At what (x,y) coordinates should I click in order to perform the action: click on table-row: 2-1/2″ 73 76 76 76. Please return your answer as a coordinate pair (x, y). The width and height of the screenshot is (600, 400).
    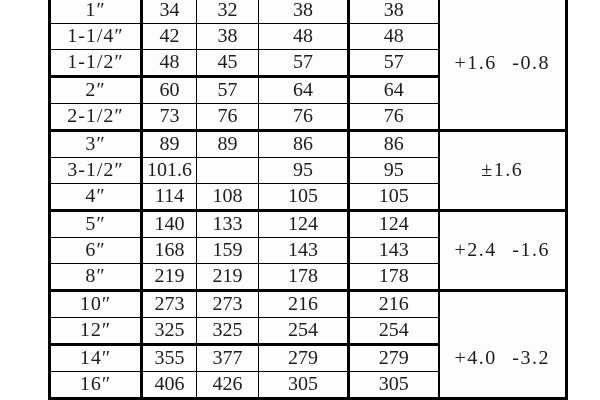
    Looking at the image, I should click on (308, 117).